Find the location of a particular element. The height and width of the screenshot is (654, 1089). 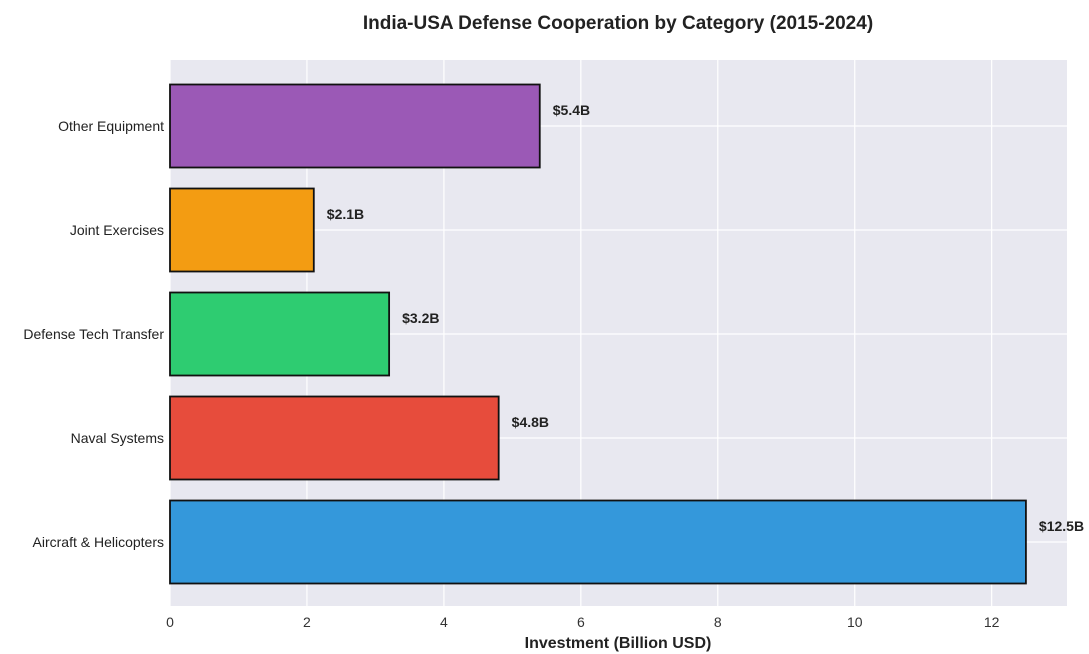

category-label-0: Aircraft & Helicopters is located at coordinates (98, 542).